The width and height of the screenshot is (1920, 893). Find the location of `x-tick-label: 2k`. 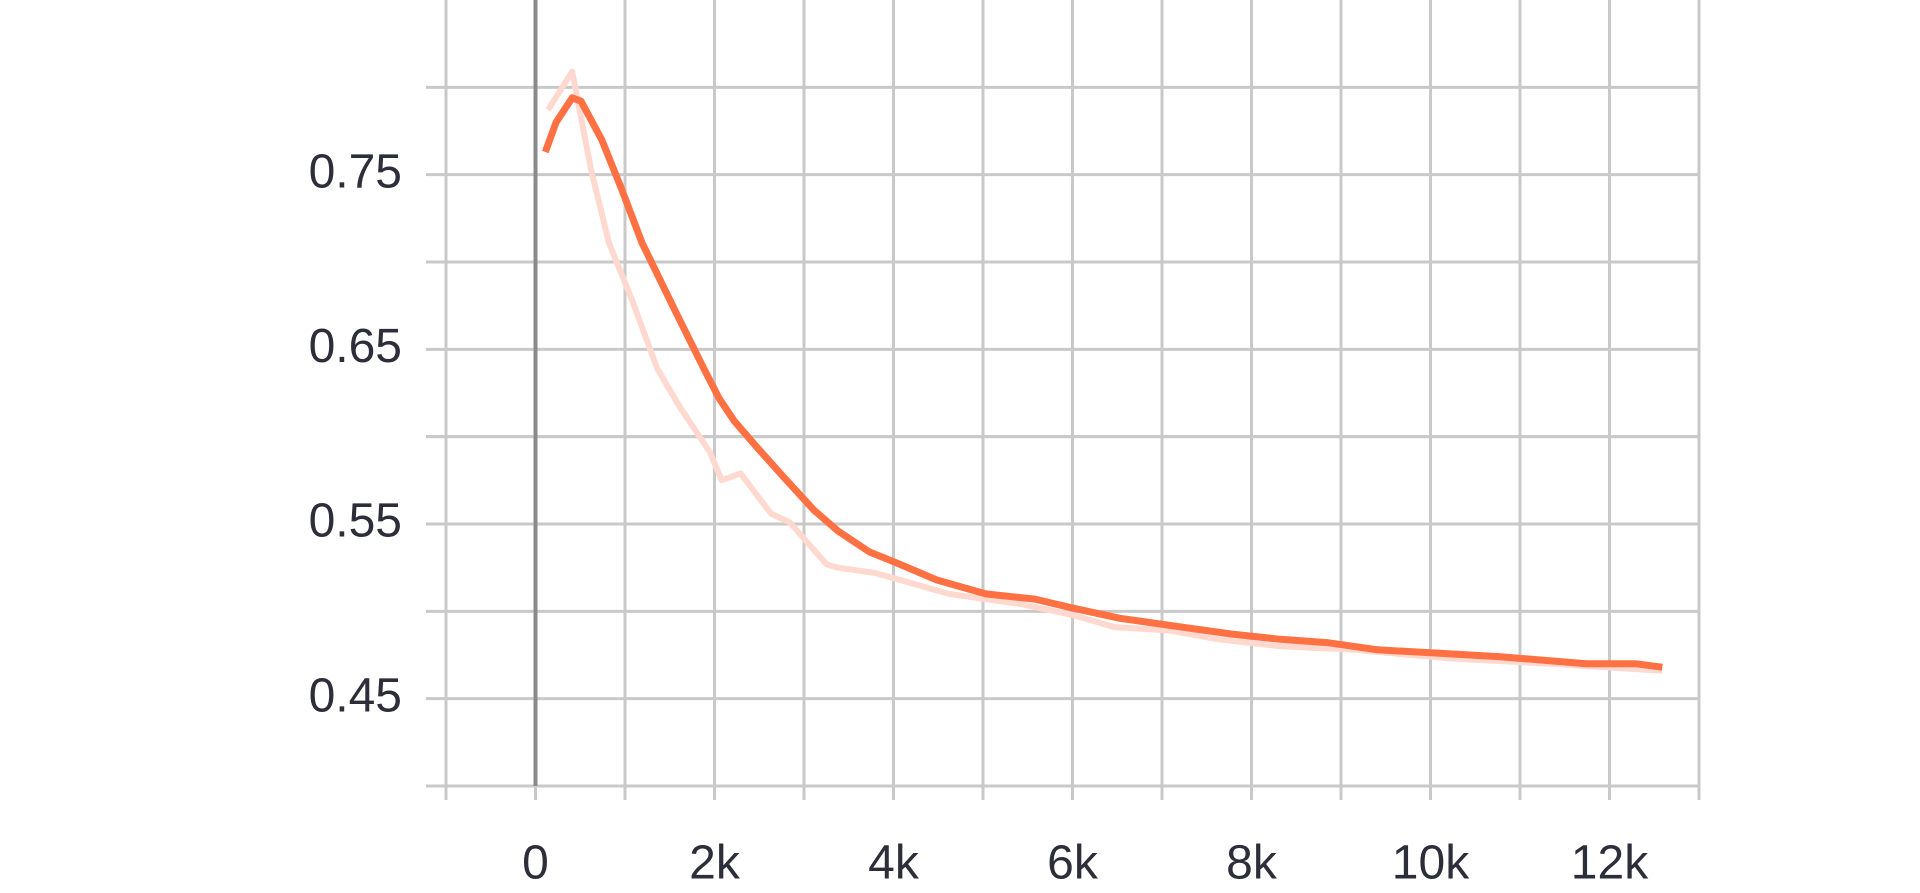

x-tick-label: 2k is located at coordinates (715, 863).